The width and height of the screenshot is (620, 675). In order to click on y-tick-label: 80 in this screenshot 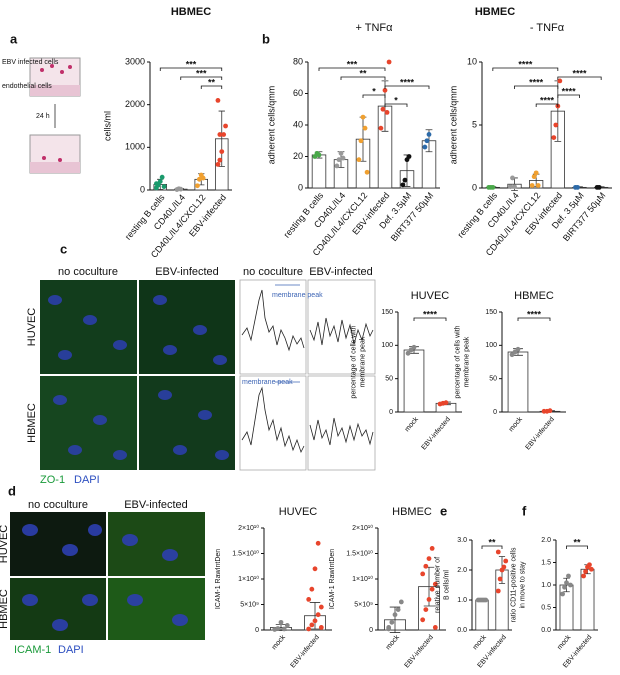, I will do `click(298, 61)`.